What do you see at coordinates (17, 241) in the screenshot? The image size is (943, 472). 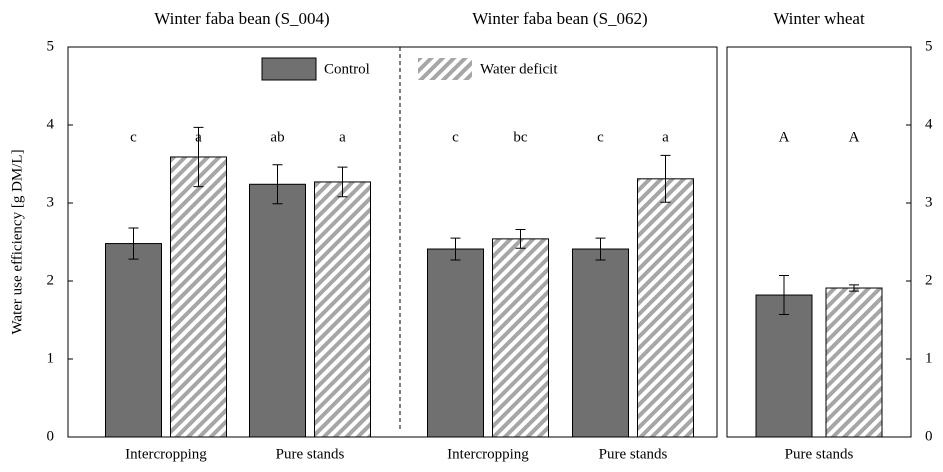 I see `y-axis-label: Water use efficiency [g DM/L]` at bounding box center [17, 241].